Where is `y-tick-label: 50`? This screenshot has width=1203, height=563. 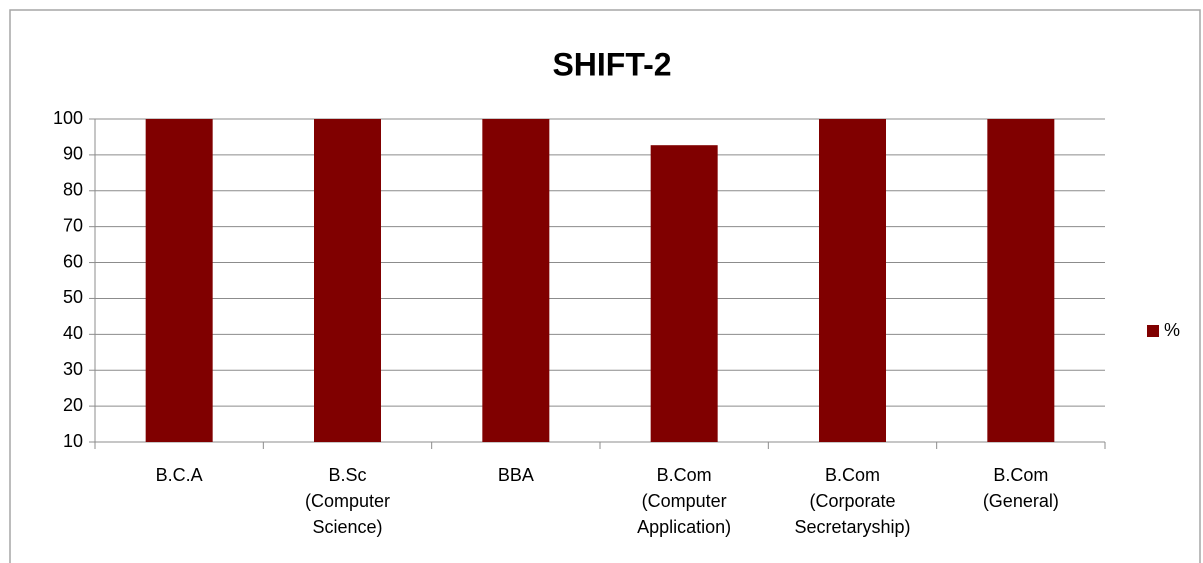
y-tick-label: 50 is located at coordinates (73, 297).